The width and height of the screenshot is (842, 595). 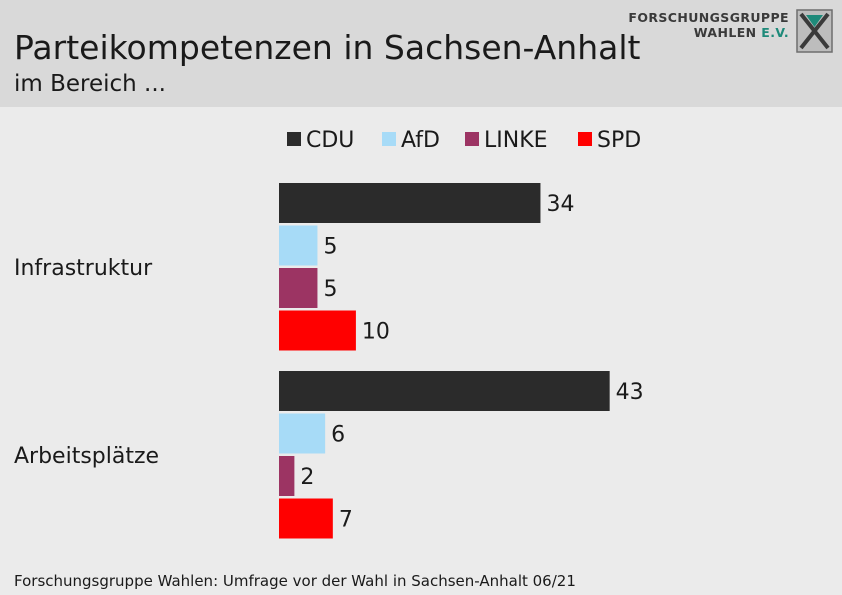 What do you see at coordinates (630, 392) in the screenshot?
I see `value-label-arbeitsplaetze-cdu: 43` at bounding box center [630, 392].